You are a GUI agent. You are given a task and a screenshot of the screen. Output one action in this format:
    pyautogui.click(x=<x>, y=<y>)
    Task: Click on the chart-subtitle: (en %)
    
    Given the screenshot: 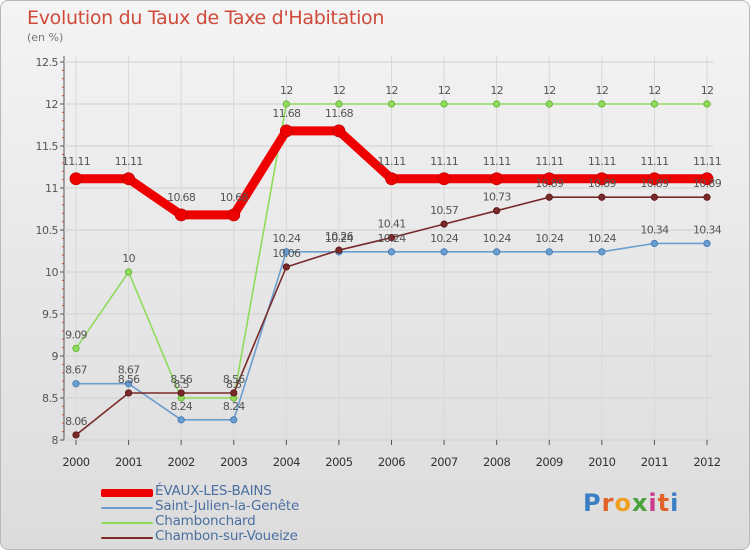 What is the action you would take?
    pyautogui.click(x=45, y=37)
    